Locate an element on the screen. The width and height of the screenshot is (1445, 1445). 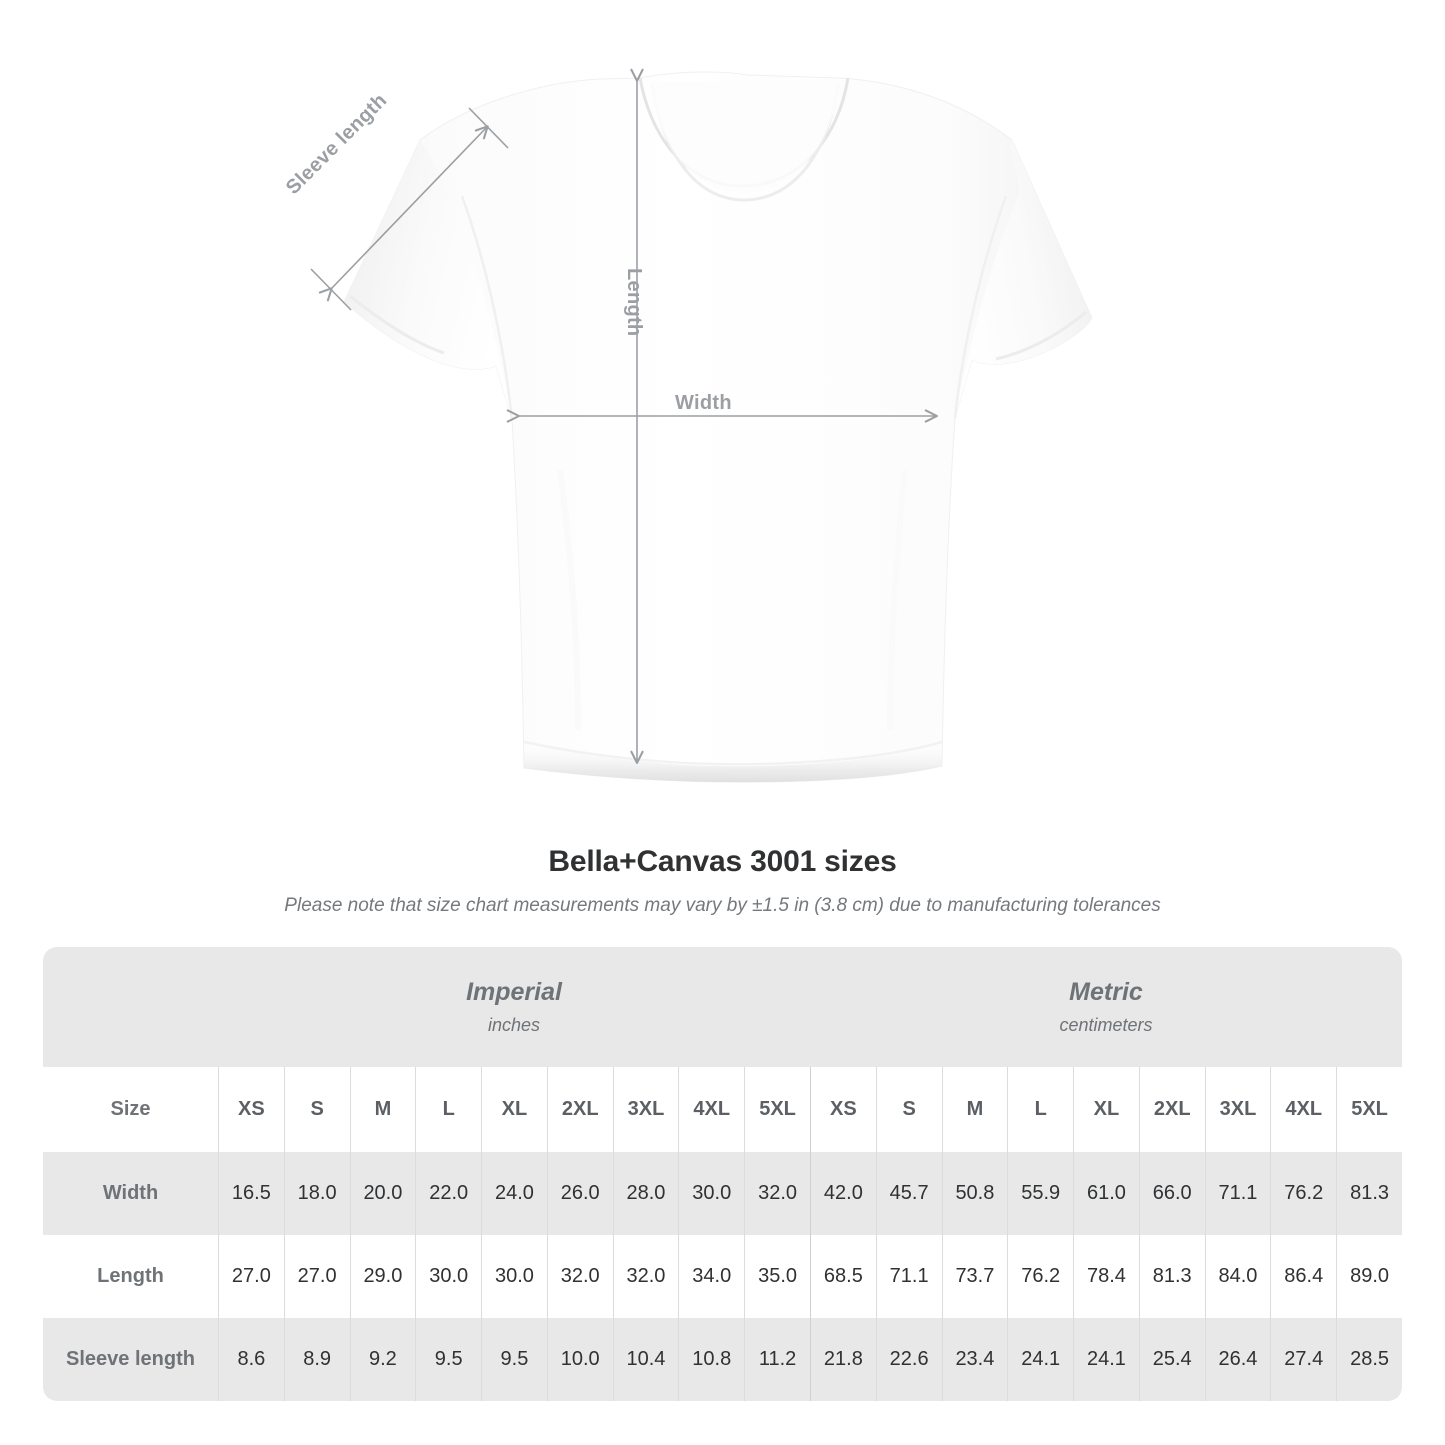
cell-sleeve-met-s: 22.6 is located at coordinates (908, 1359).